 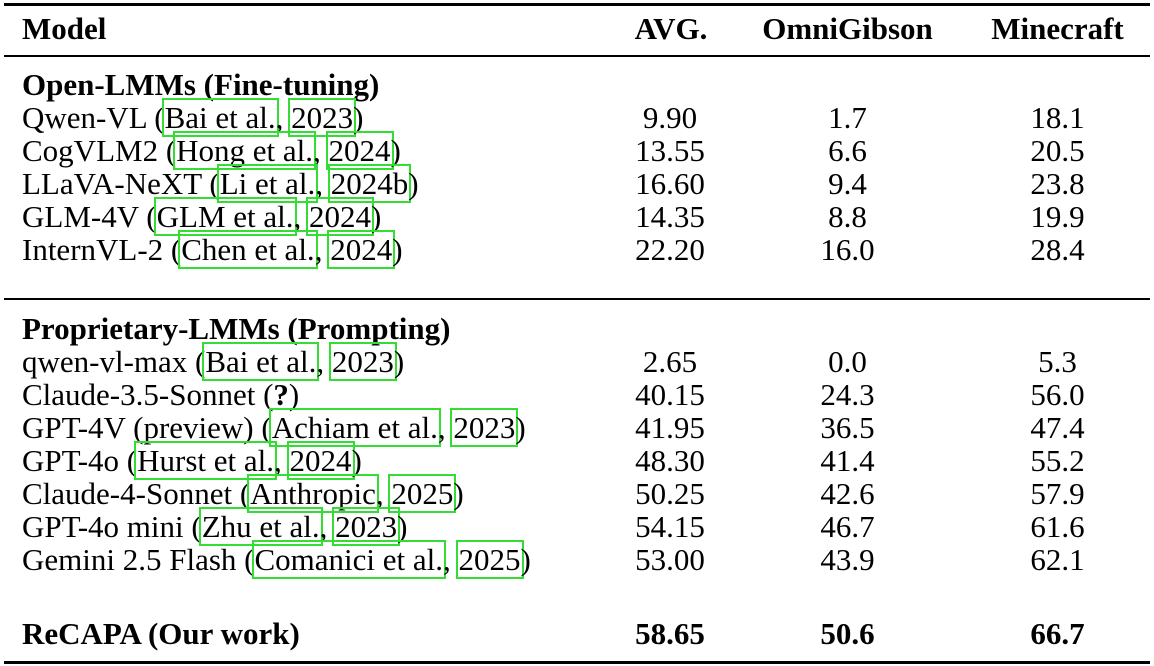 I want to click on section-title: Open-LMMs (Fine-tuning), so click(x=577, y=84).